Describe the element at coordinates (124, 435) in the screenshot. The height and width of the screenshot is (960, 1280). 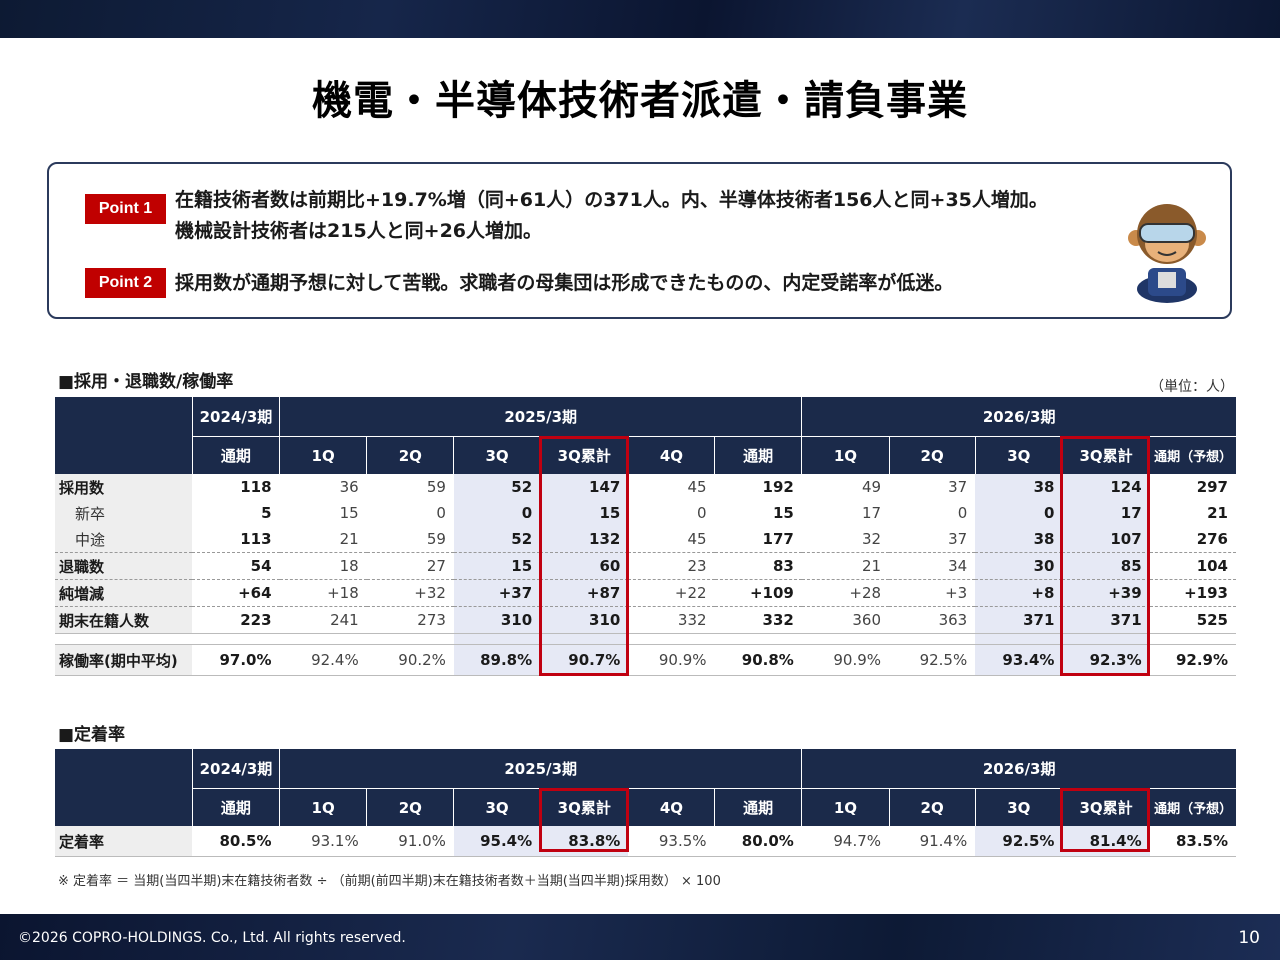
I see `table1-corner` at that location.